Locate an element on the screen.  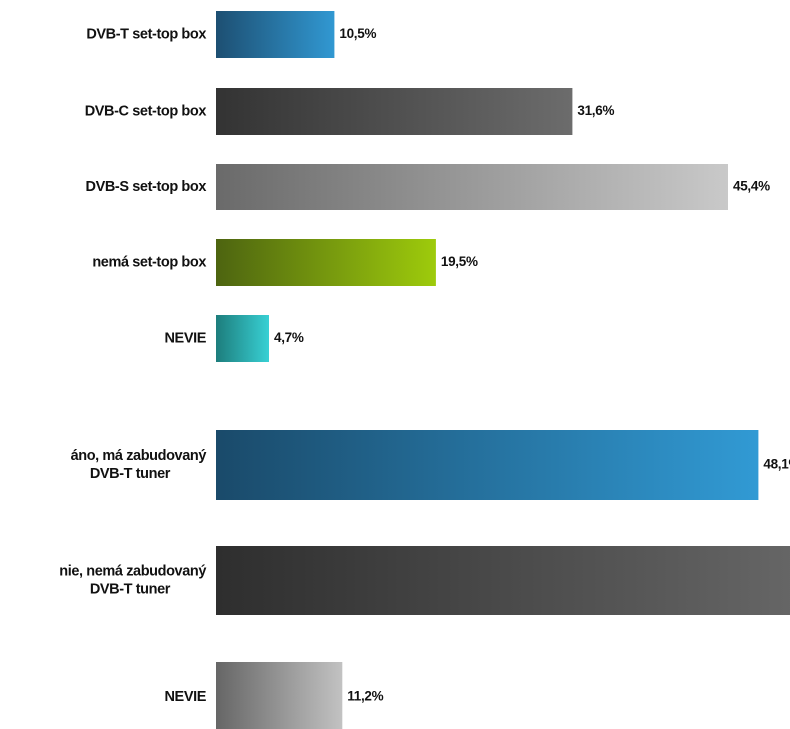
bar-group: NEVIE 11,2% is located at coordinates (274, 695).